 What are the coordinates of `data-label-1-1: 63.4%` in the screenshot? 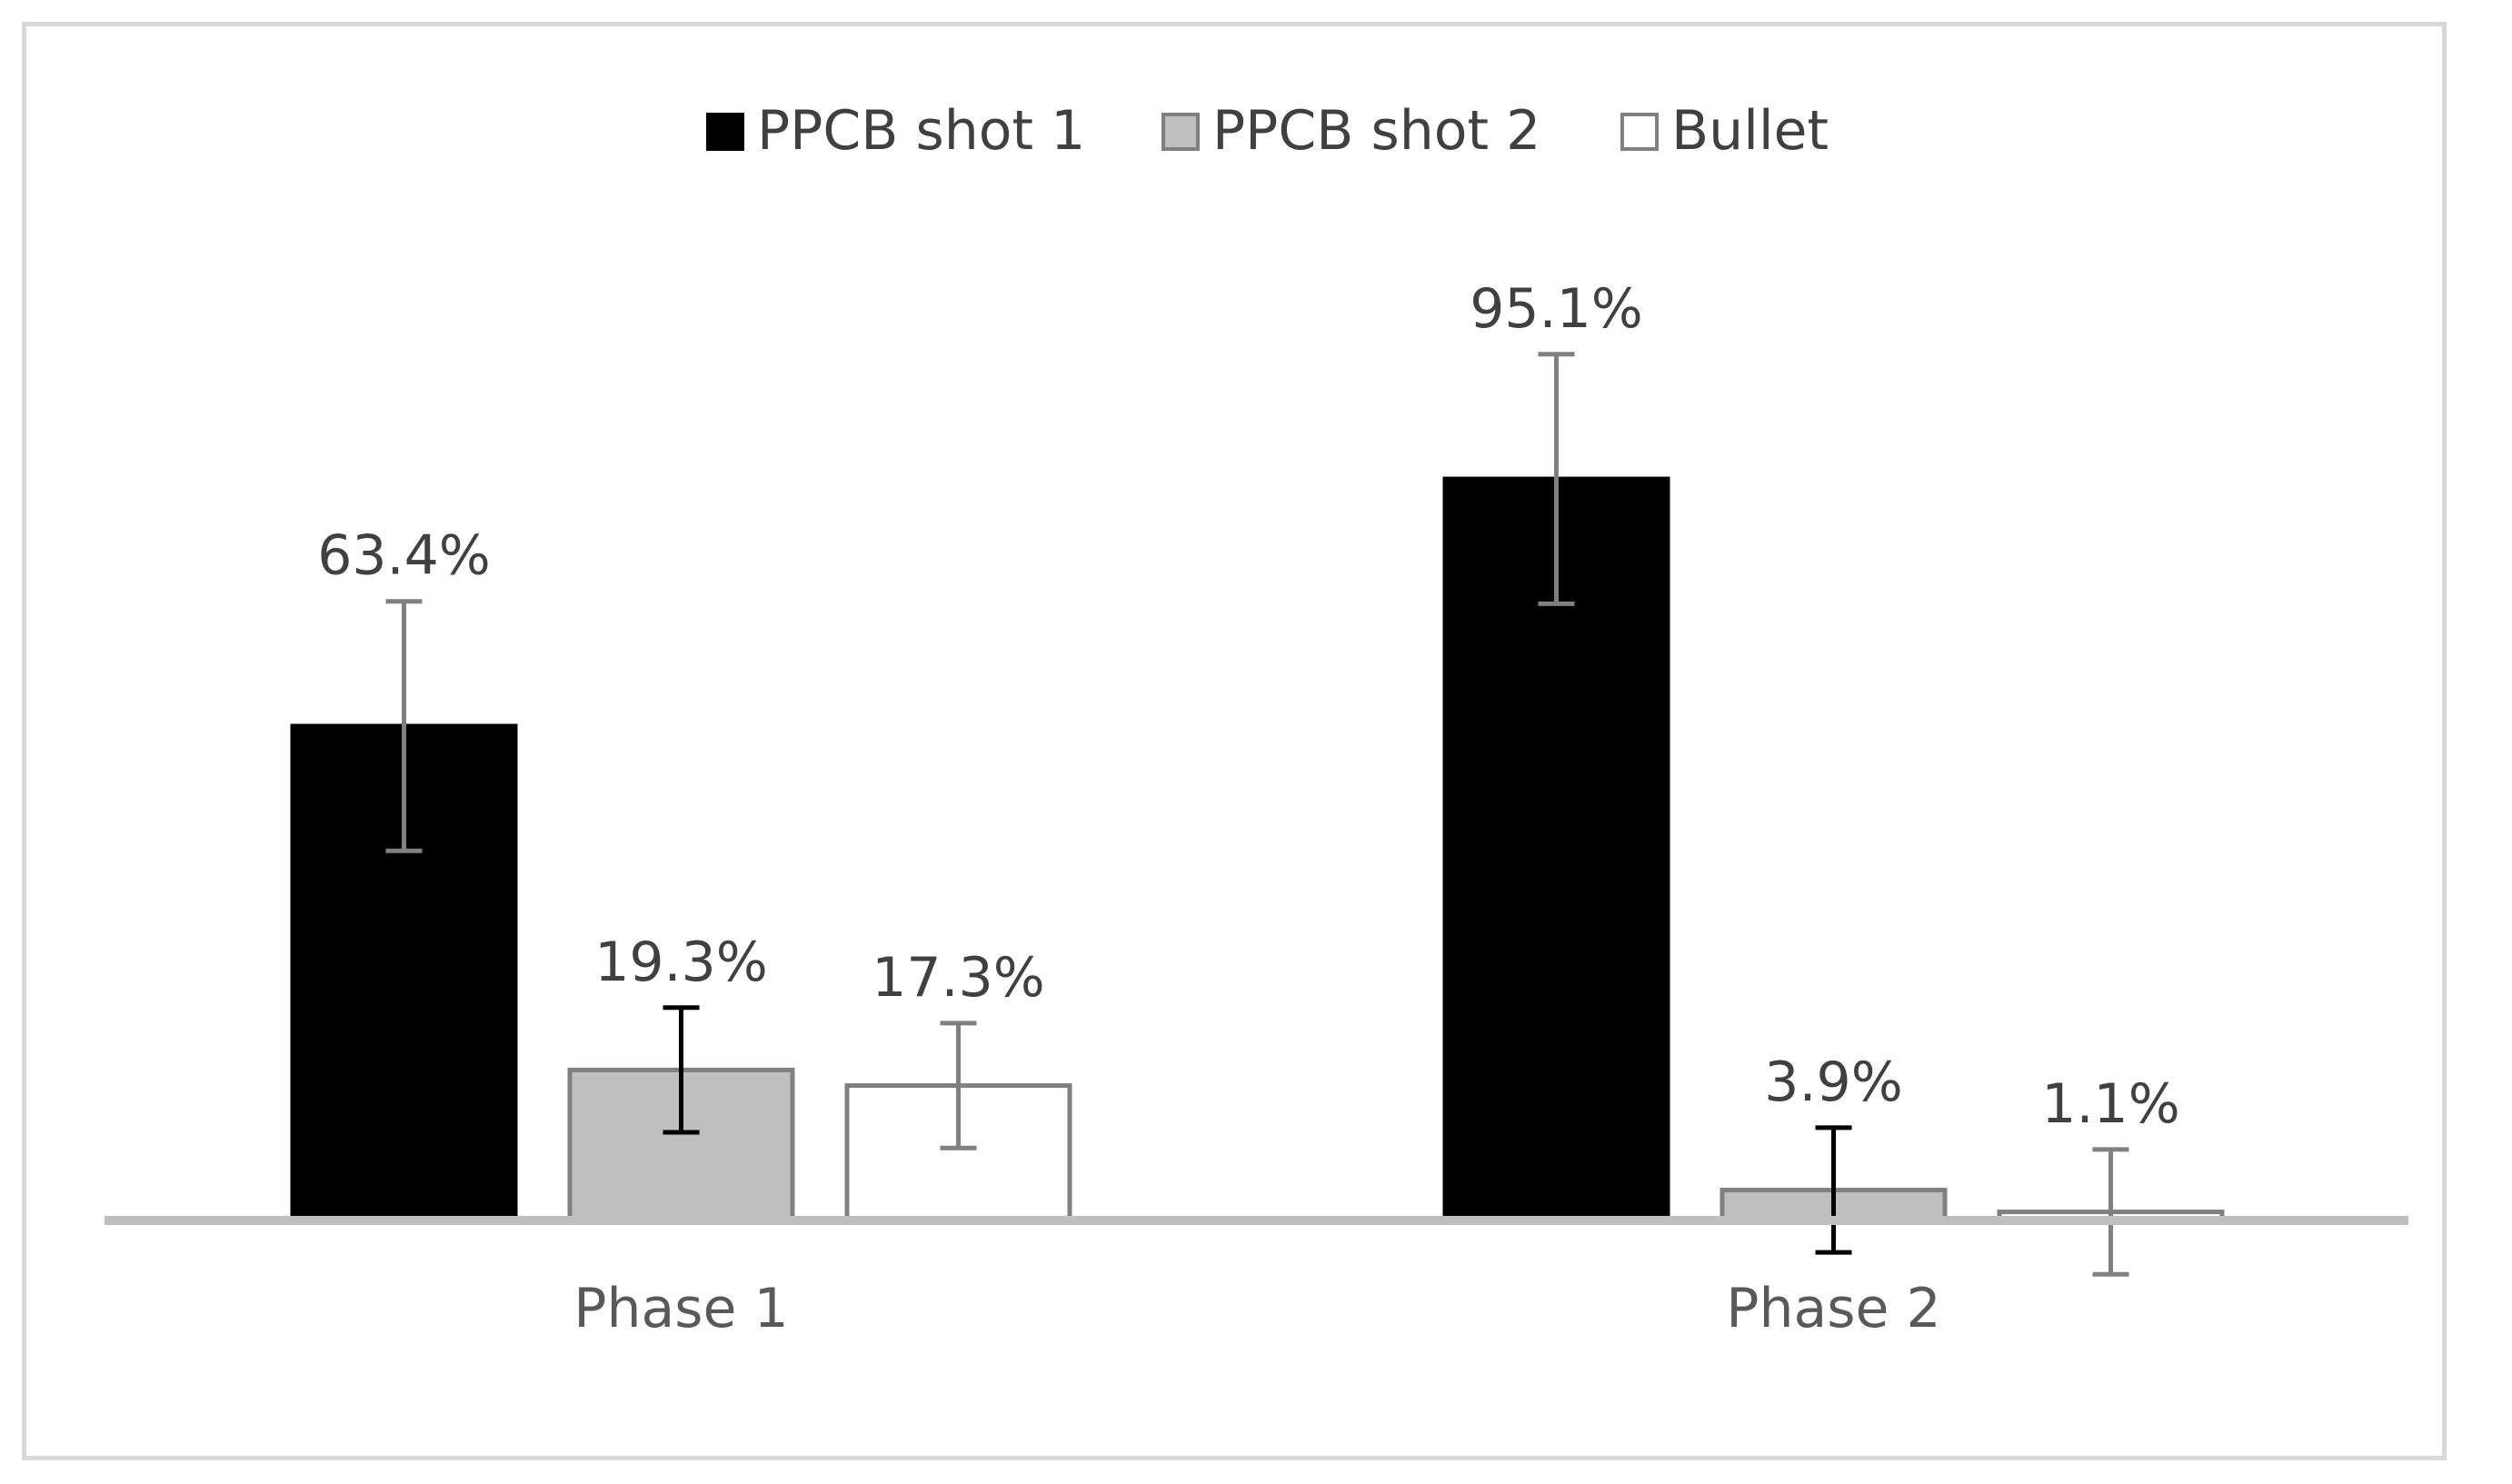 It's located at (404, 556).